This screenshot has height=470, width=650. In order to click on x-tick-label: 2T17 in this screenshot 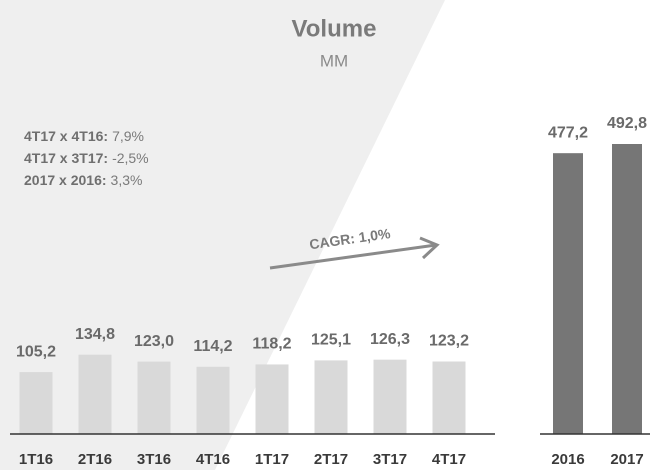, I will do `click(331, 459)`.